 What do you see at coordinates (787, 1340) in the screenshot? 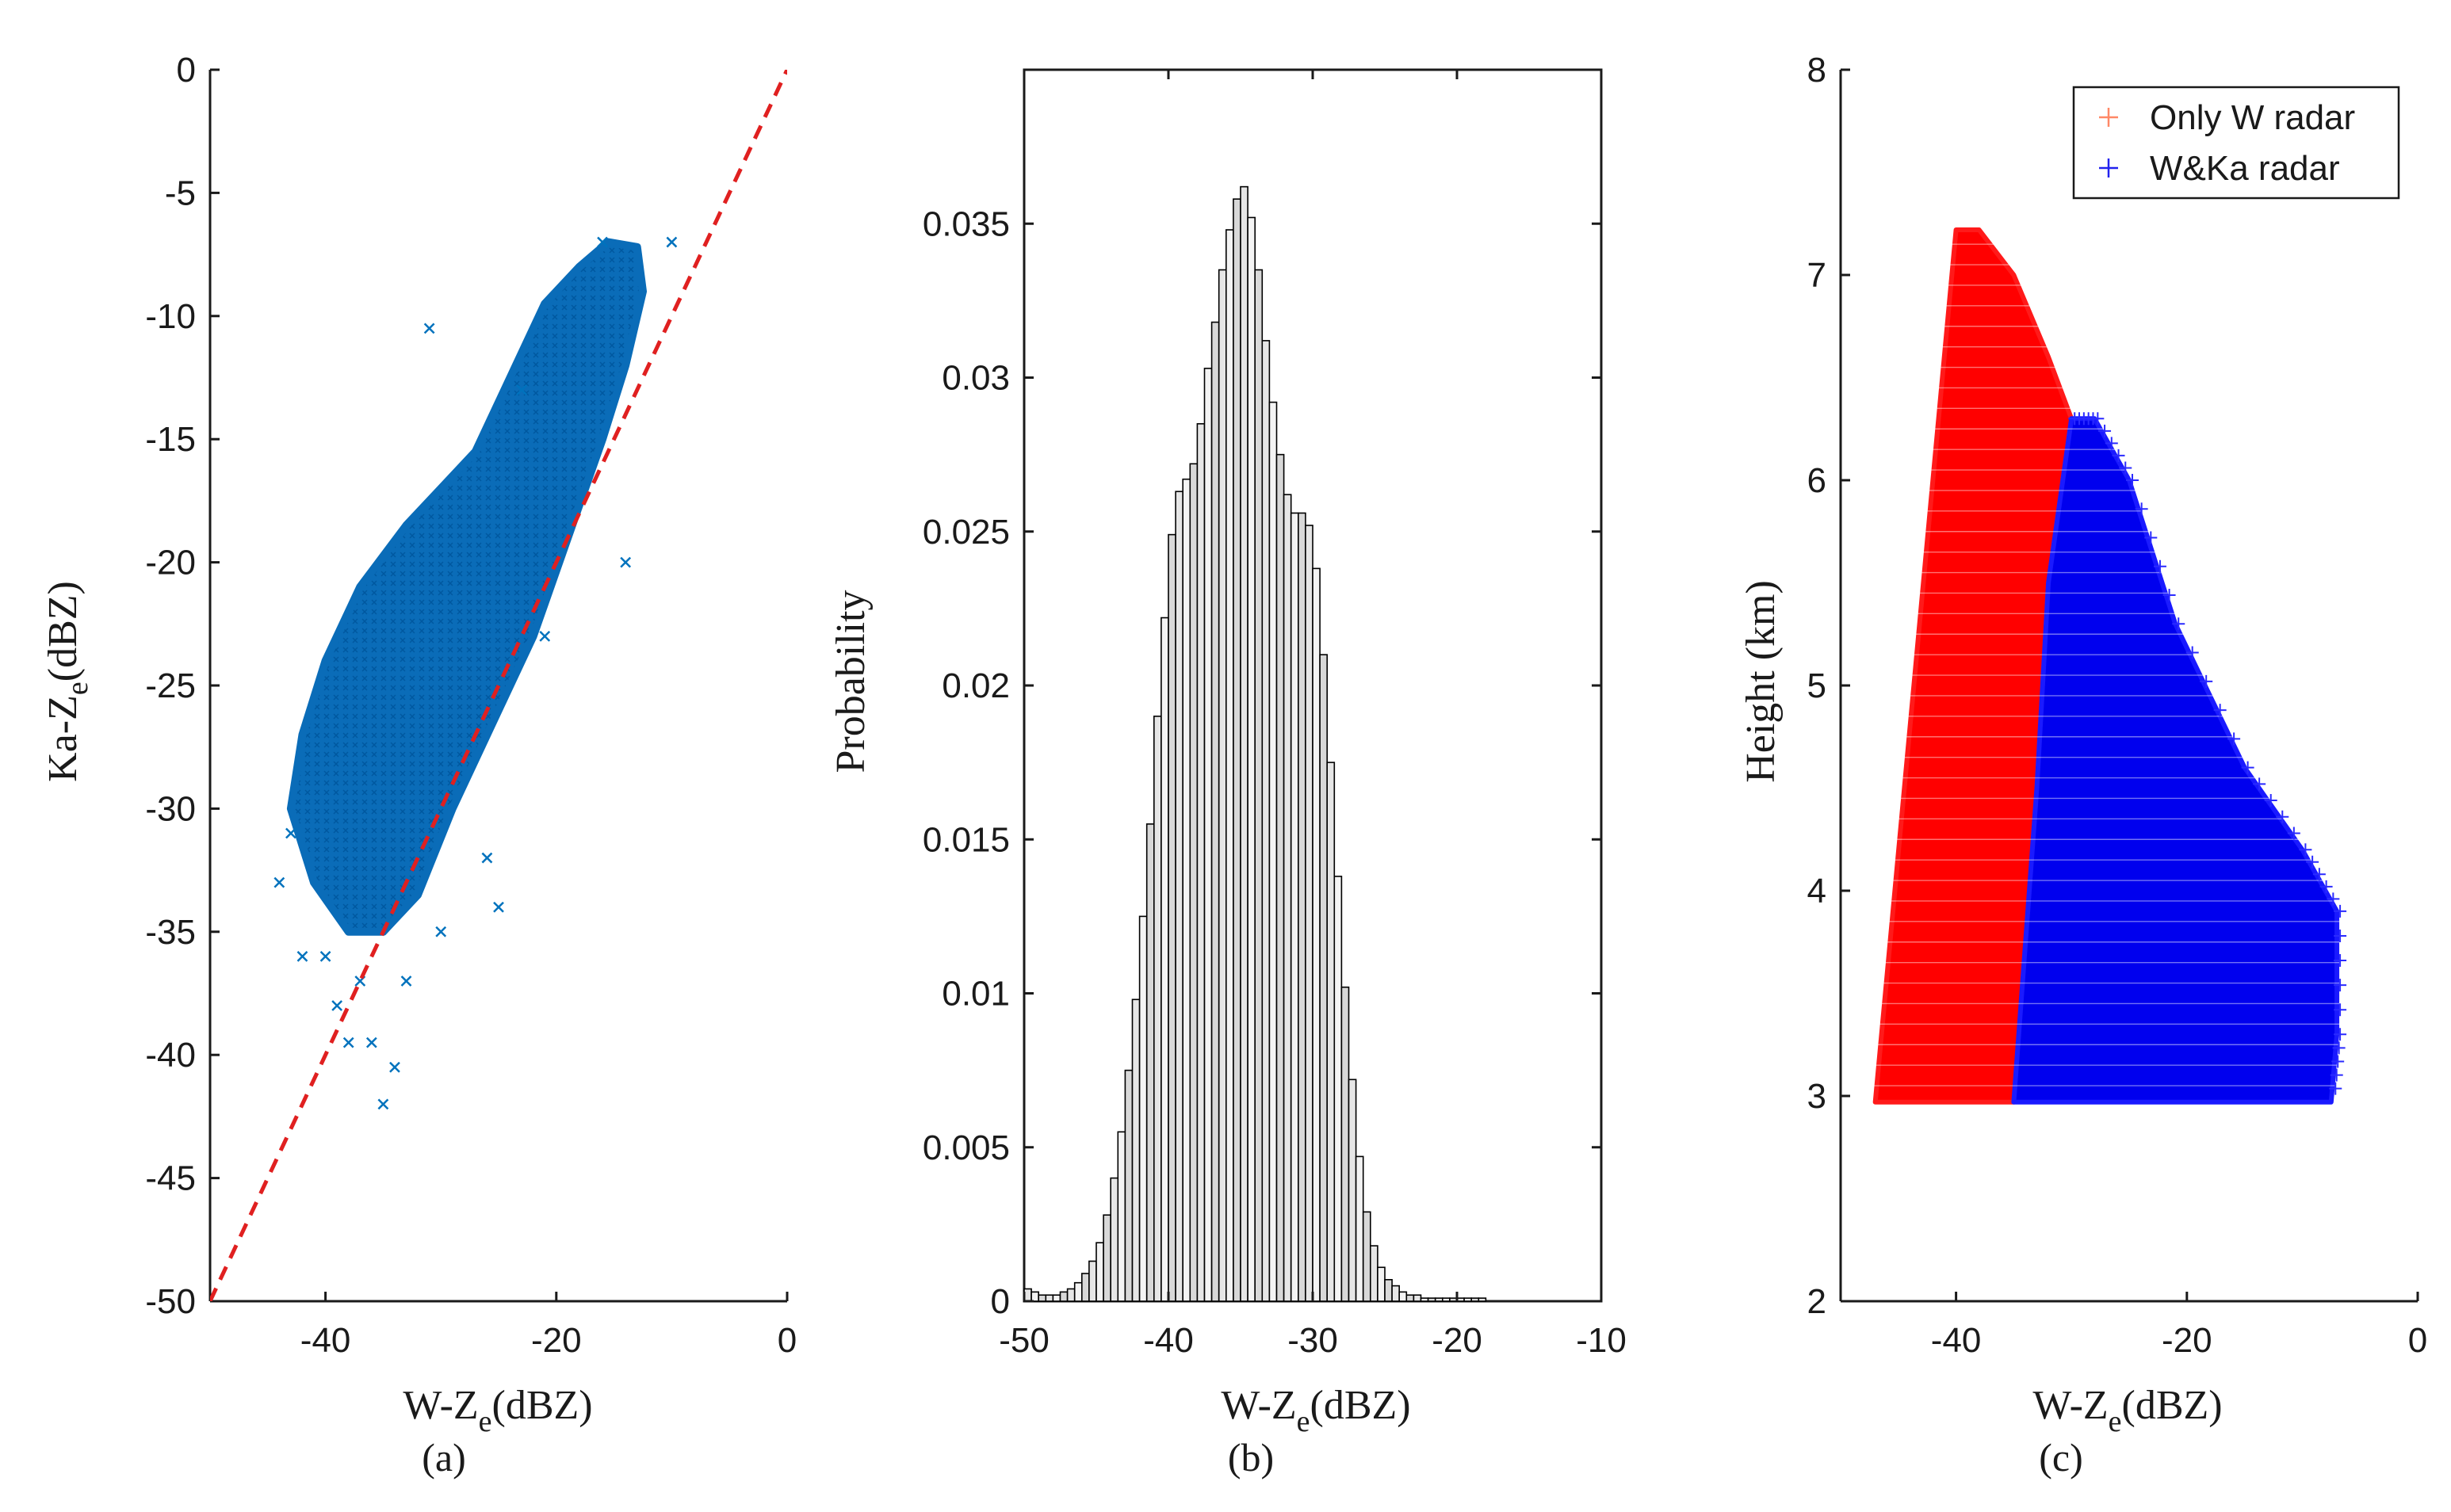
I see `x-tick-label: 0` at bounding box center [787, 1340].